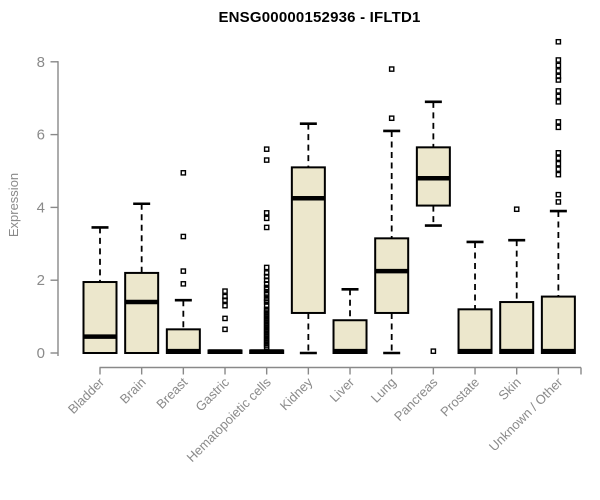 This screenshot has width=600, height=500. I want to click on box-kidney, so click(308, 240).